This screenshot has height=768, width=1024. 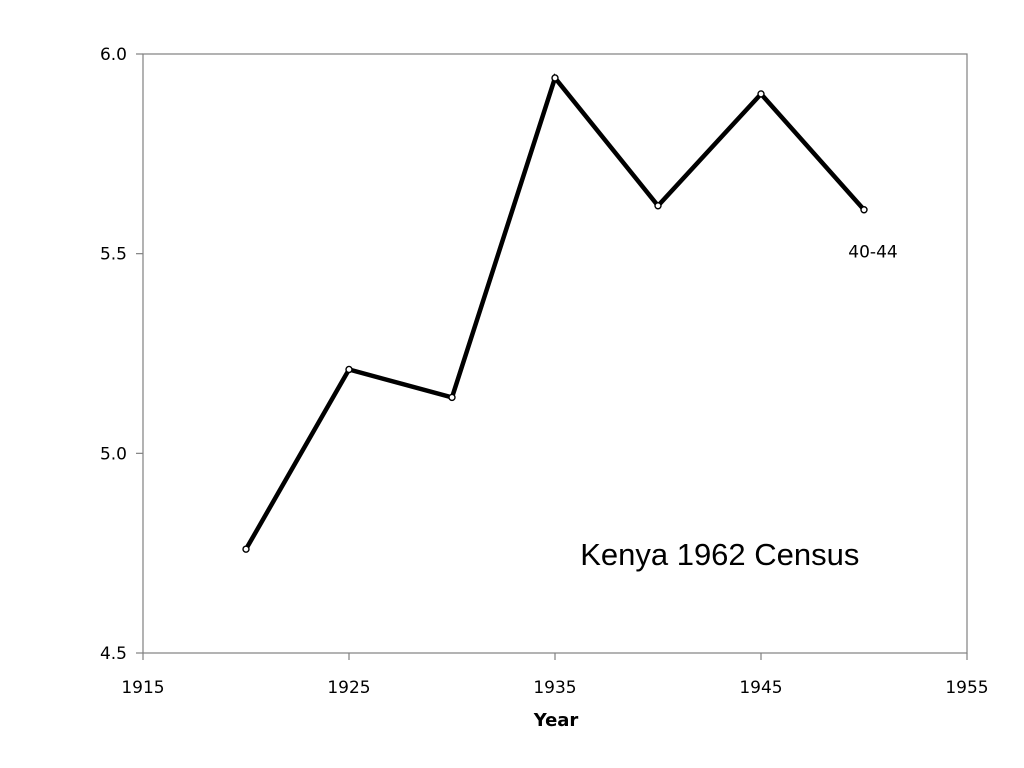 I want to click on x-tick-label: 1945, so click(x=760, y=688).